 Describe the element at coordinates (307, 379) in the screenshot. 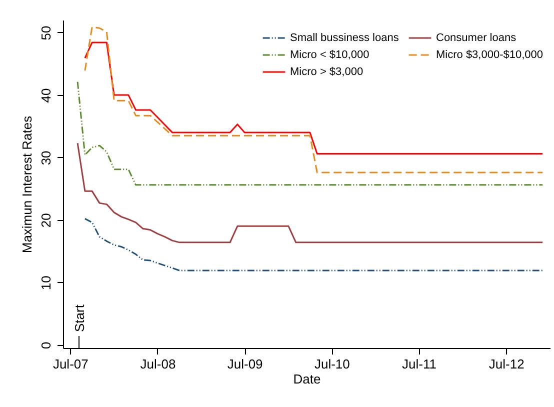

I see `x-axis-title: Date` at that location.